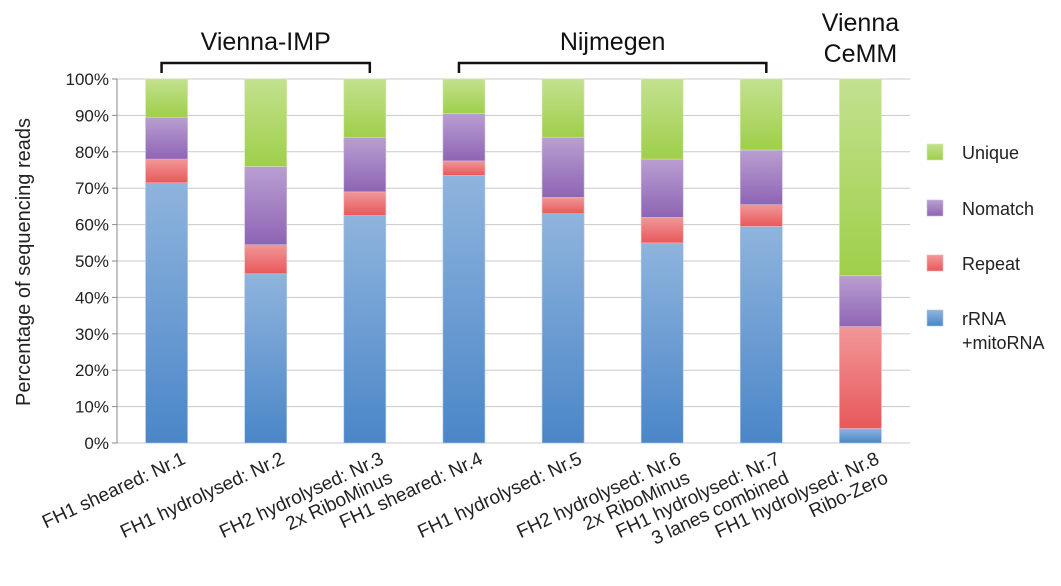 Image resolution: width=1061 pixels, height=586 pixels. Describe the element at coordinates (529, 41) in the screenshot. I see `group-brackets: Vienna-IMP Nijmegen Vienna CeMM` at that location.